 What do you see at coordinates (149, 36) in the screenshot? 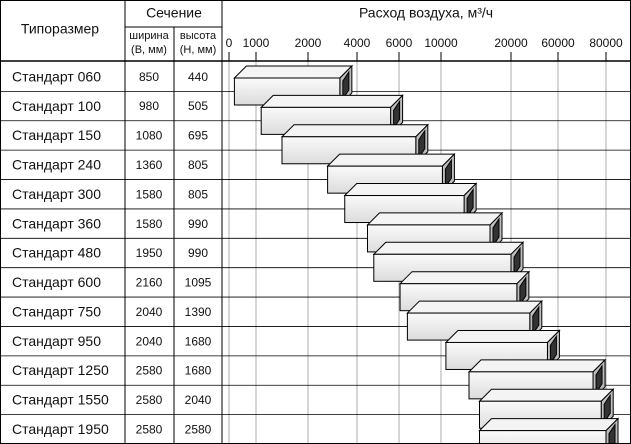
I see `width-header: ширина` at bounding box center [149, 36].